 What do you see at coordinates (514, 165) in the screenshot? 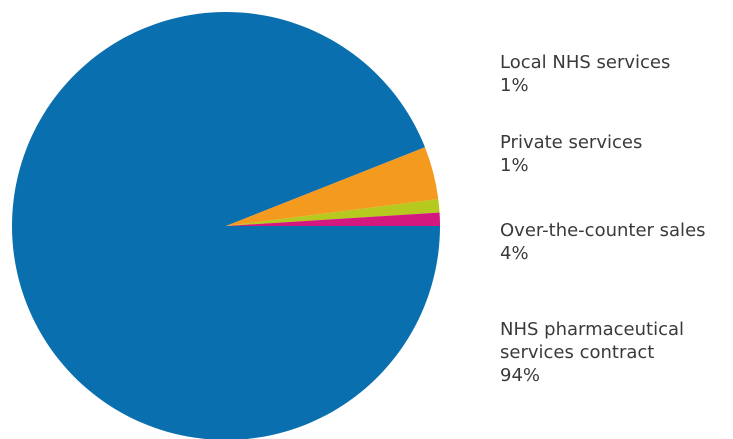
I see `legend-value-private-services: 1%` at bounding box center [514, 165].